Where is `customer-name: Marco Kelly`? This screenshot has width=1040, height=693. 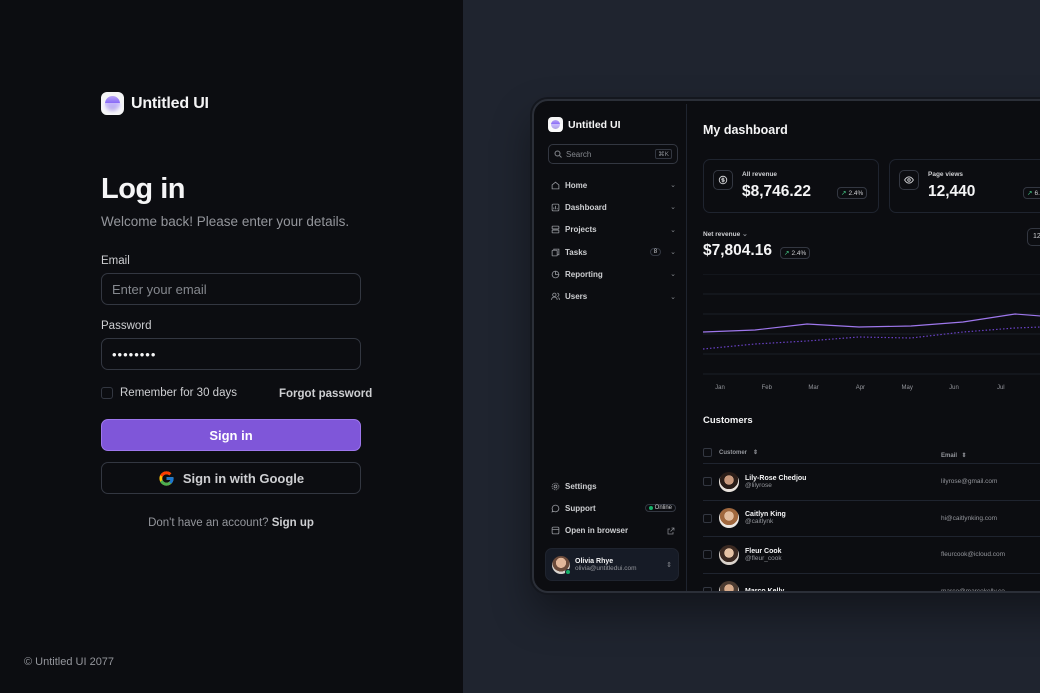 customer-name: Marco Kelly is located at coordinates (764, 589).